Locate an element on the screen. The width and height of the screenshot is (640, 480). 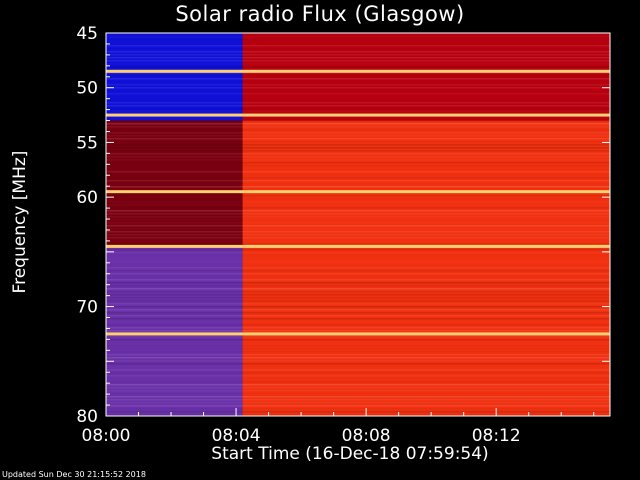
y-tick-label: 45 is located at coordinates (87, 34).